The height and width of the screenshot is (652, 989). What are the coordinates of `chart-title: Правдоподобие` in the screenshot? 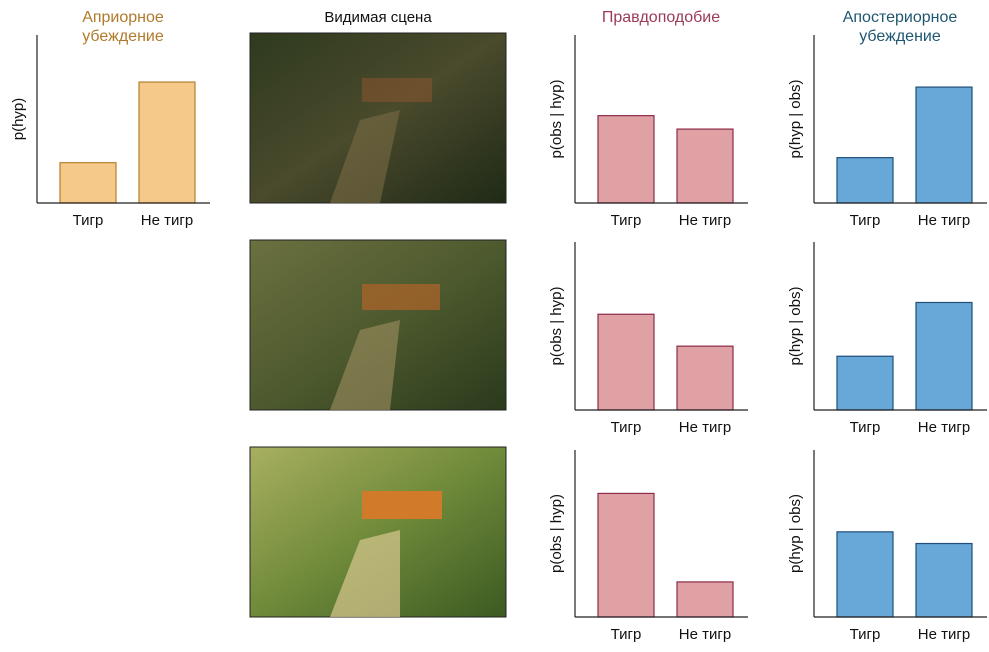 It's located at (661, 17).